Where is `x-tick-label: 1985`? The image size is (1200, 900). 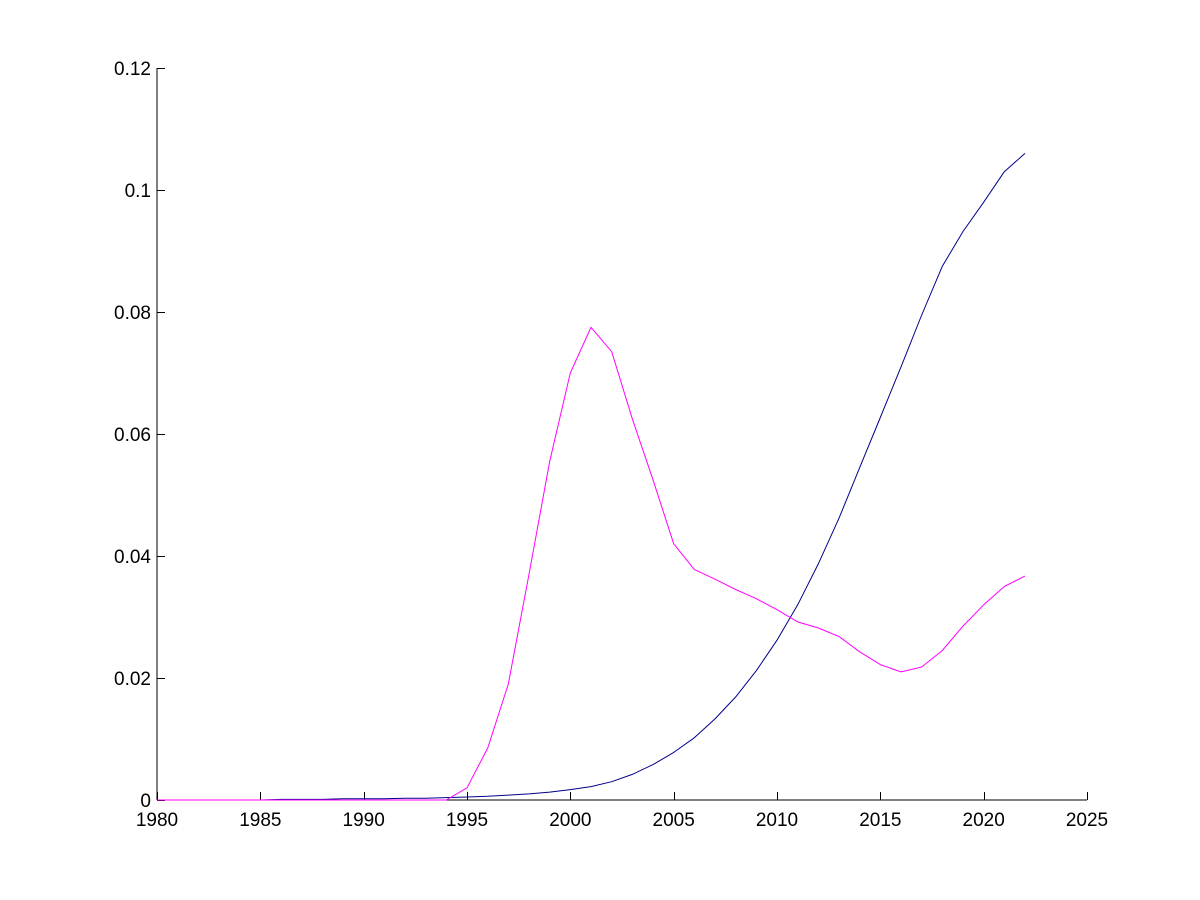
x-tick-label: 1985 is located at coordinates (260, 820).